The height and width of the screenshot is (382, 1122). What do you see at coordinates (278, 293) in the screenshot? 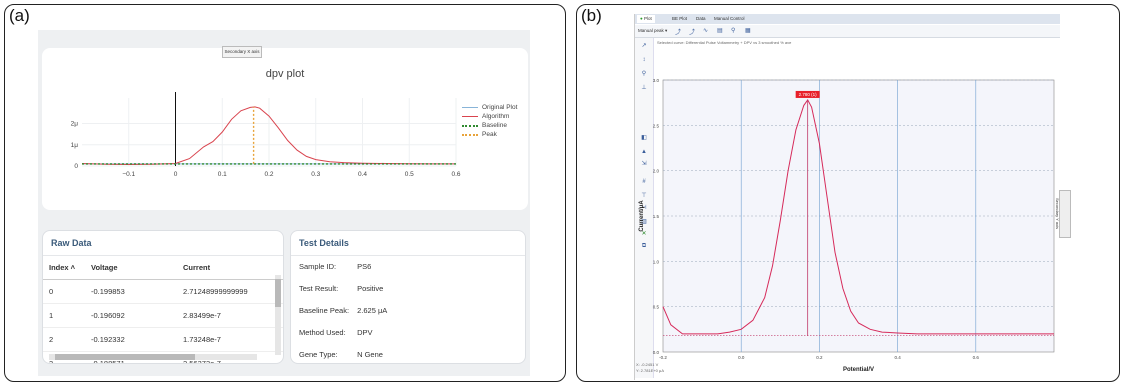
I see `vertical-scroll-thumb` at bounding box center [278, 293].